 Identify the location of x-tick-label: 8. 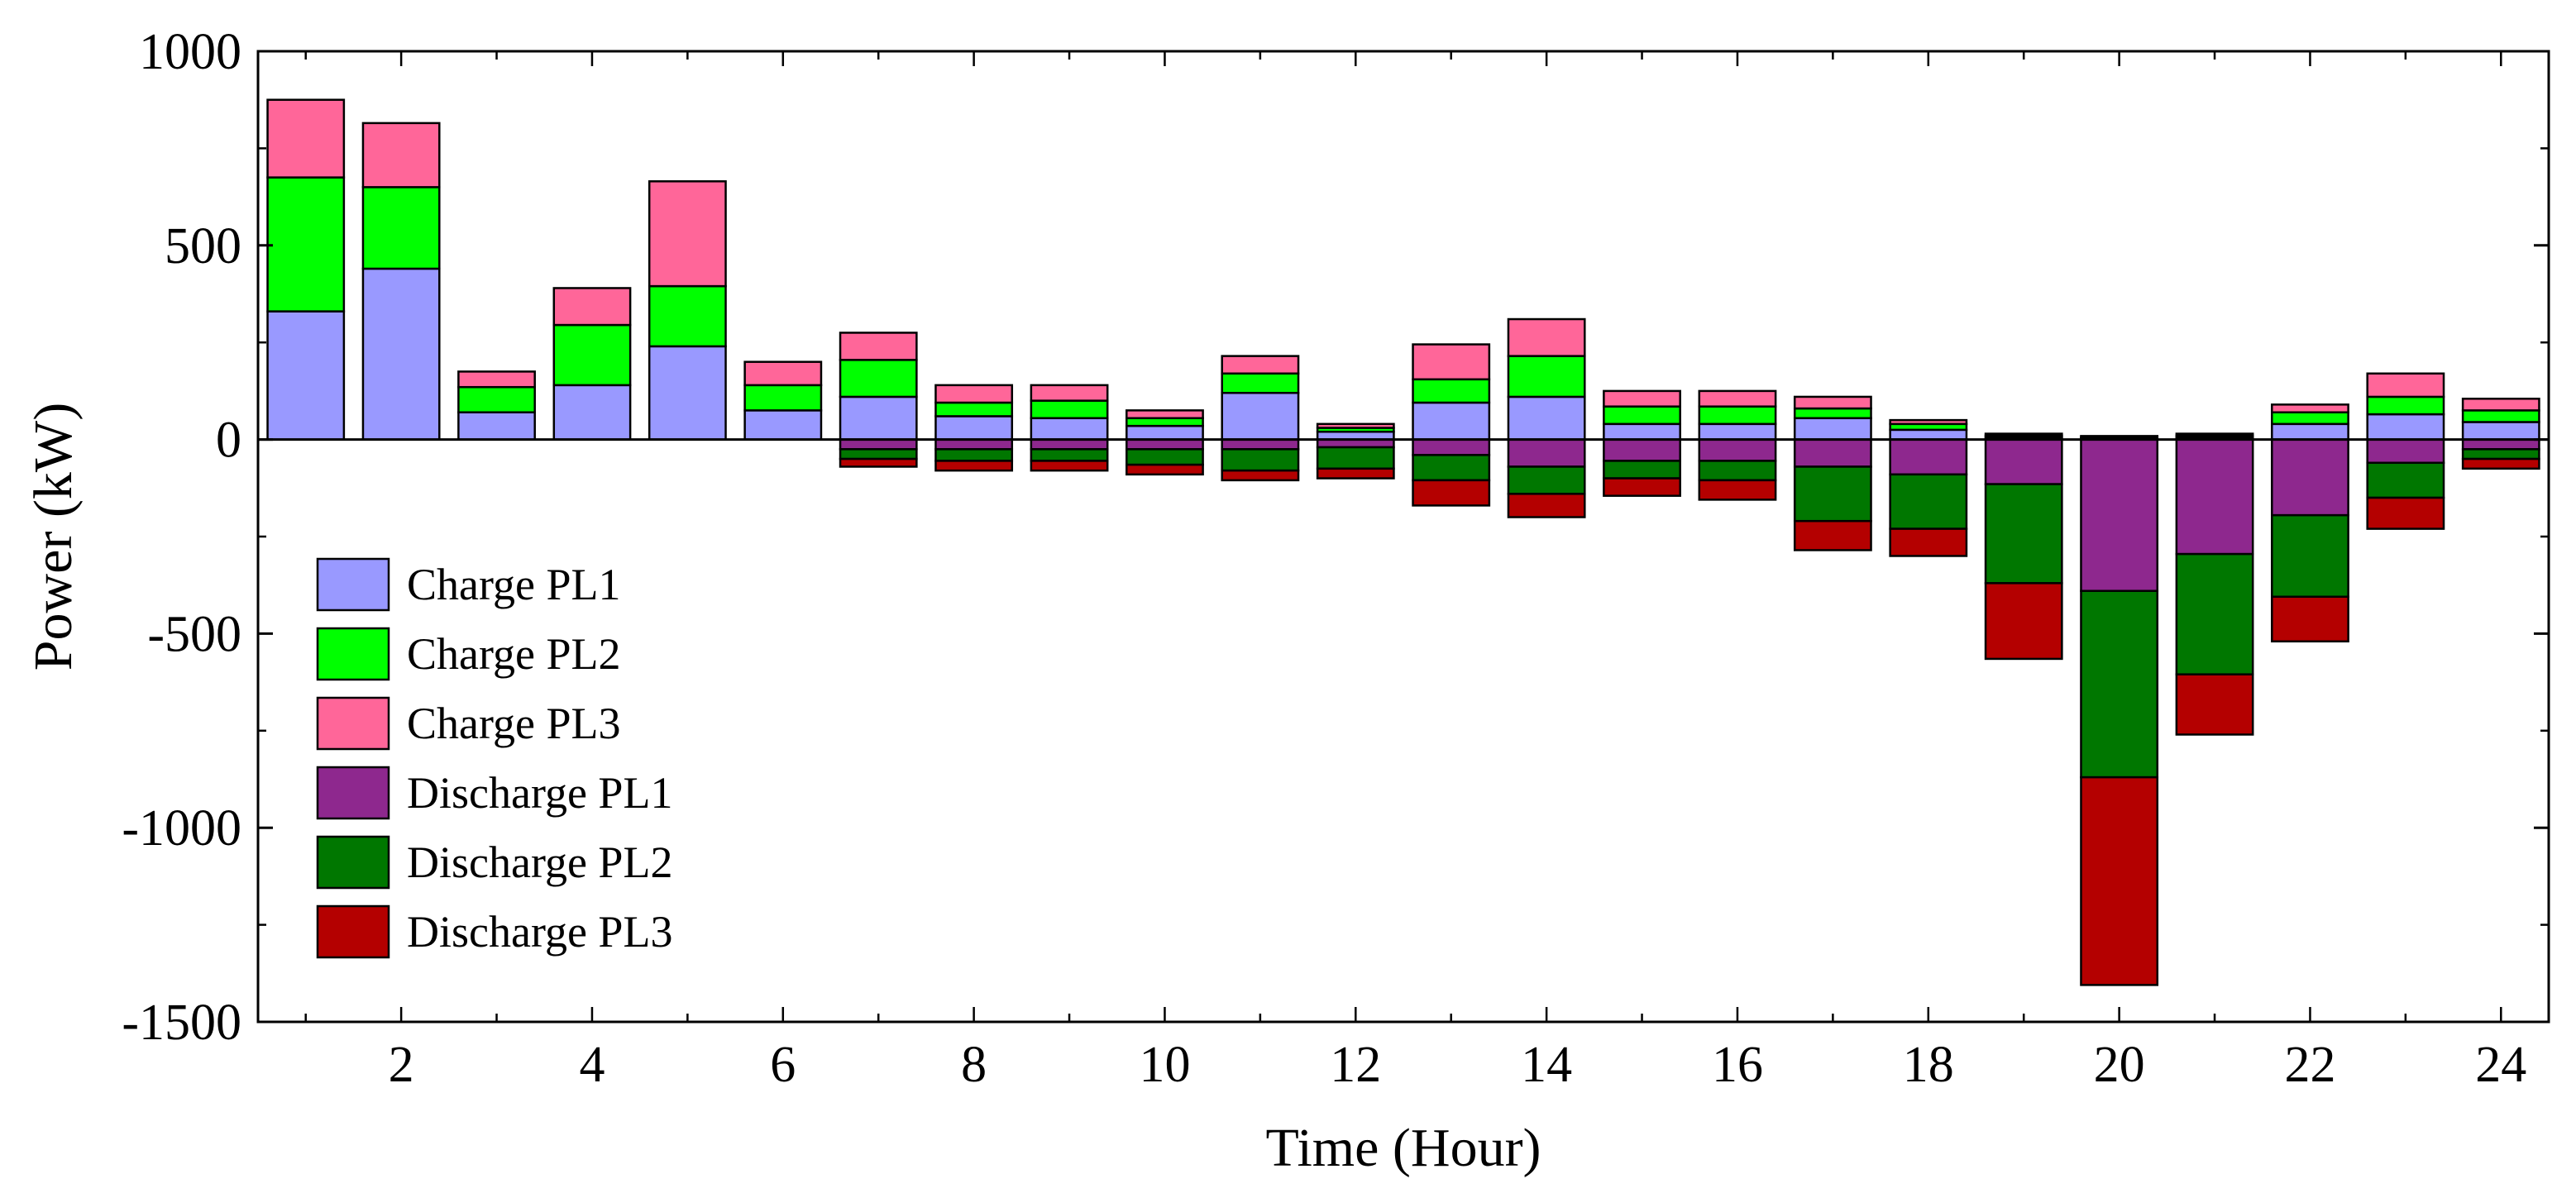
(974, 1065).